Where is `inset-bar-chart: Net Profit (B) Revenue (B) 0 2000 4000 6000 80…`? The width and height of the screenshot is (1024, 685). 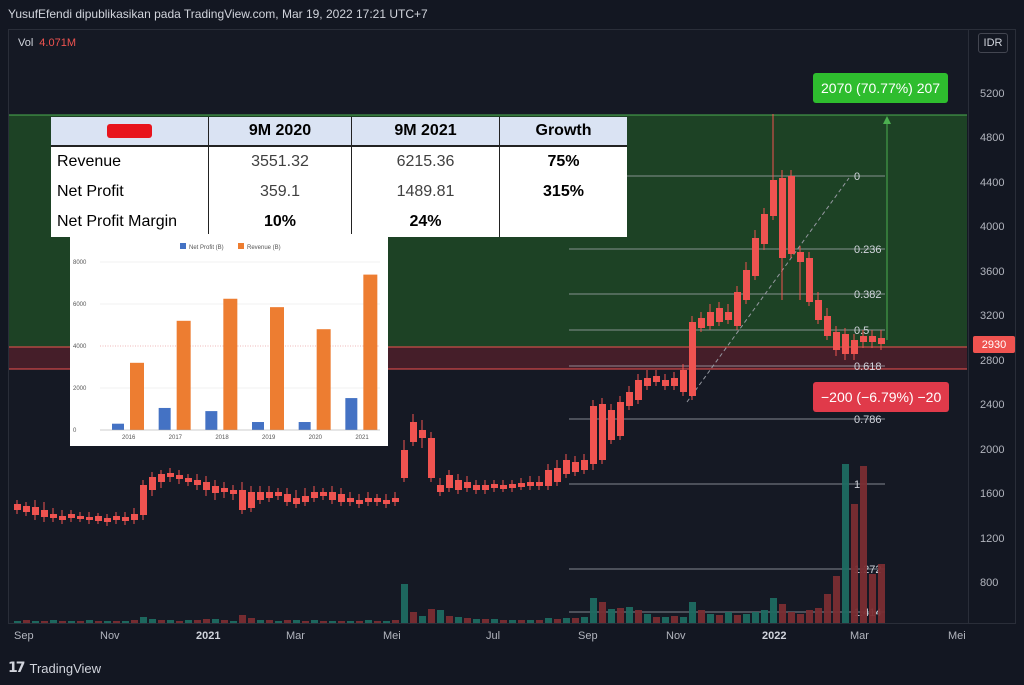
inset-bar-chart: Net Profit (B) Revenue (B) 0 2000 4000 6000 80… is located at coordinates (229, 340).